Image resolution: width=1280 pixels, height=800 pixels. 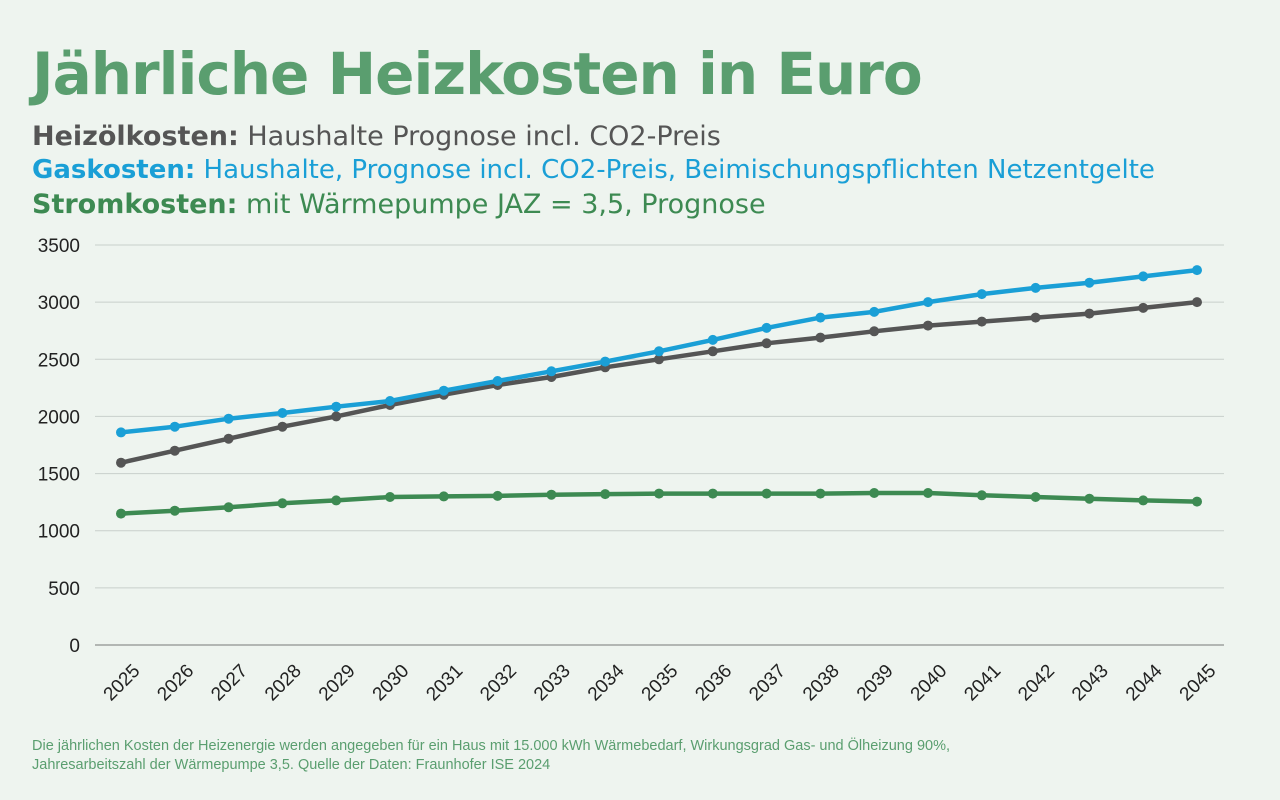 I want to click on y-tick-label-1000: 1000, so click(x=59, y=532).